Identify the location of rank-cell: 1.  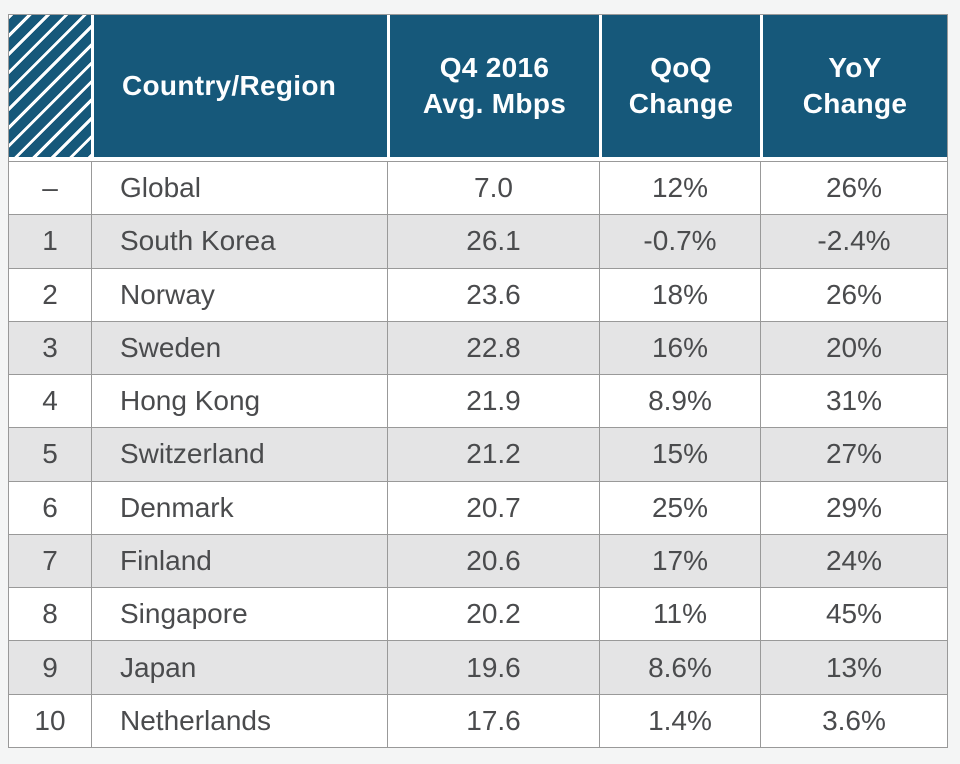
(50, 241).